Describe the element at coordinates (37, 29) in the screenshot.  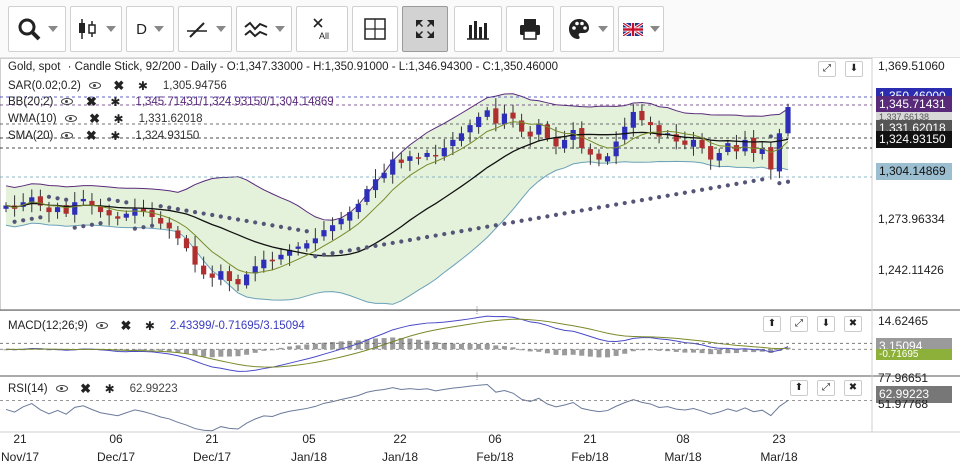
I see `zoom-button` at that location.